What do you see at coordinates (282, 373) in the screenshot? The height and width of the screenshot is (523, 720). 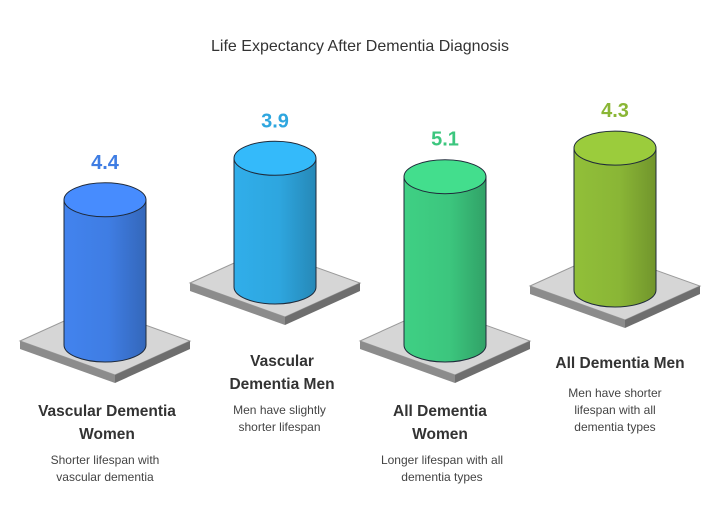 I see `category-label-vascular-men: Vascular Dementia Men` at bounding box center [282, 373].